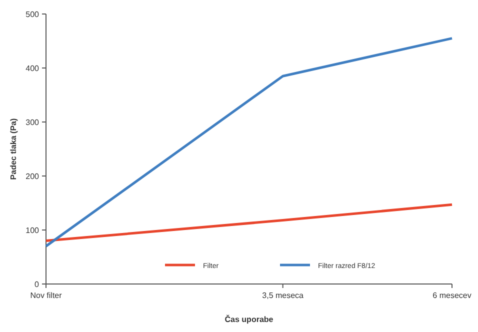 The image size is (478, 332). Describe the element at coordinates (283, 295) in the screenshot. I see `x-tick-label: 3,5 meseca` at that location.